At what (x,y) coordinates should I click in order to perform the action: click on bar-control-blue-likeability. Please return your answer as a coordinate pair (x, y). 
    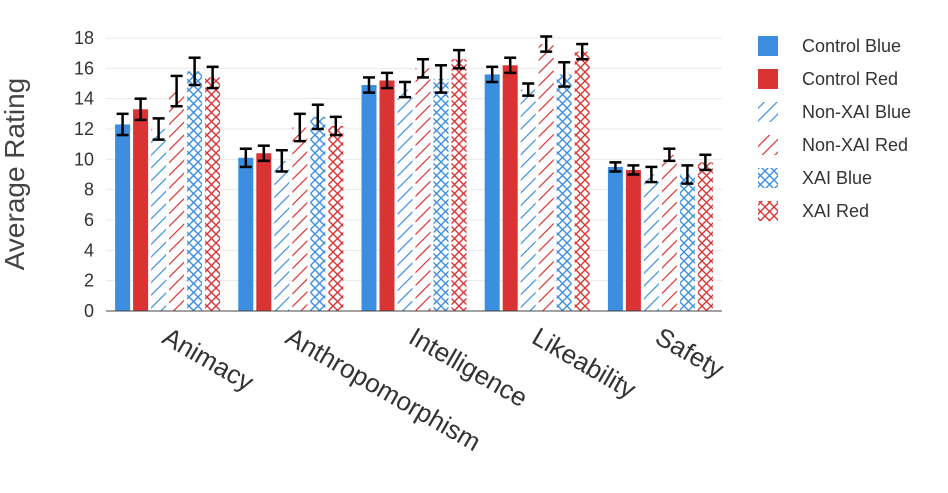
    Looking at the image, I should click on (492, 193).